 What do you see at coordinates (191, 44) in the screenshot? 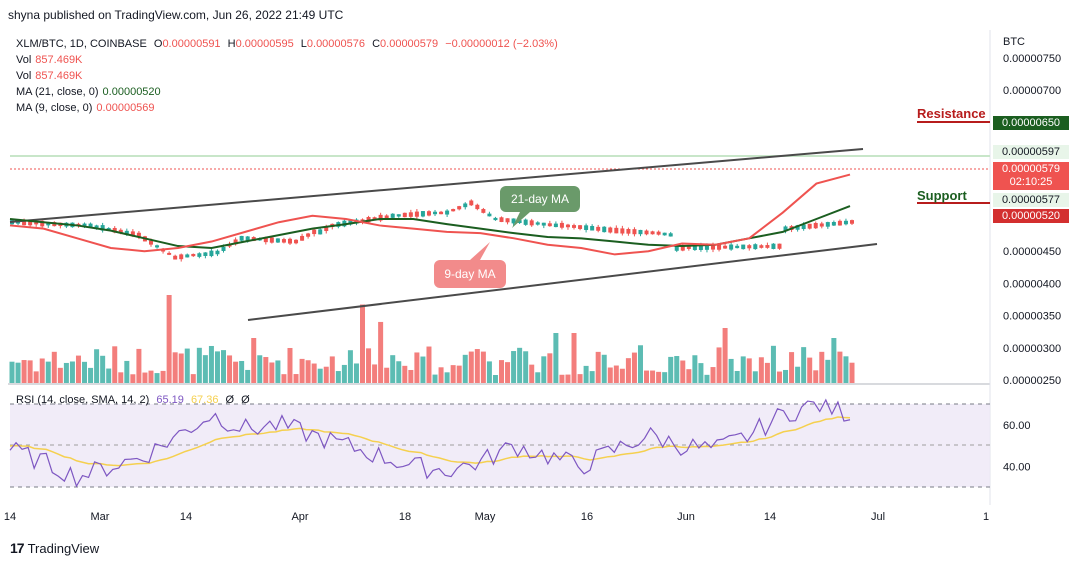
I see `open-value: 0.00000591` at bounding box center [191, 44].